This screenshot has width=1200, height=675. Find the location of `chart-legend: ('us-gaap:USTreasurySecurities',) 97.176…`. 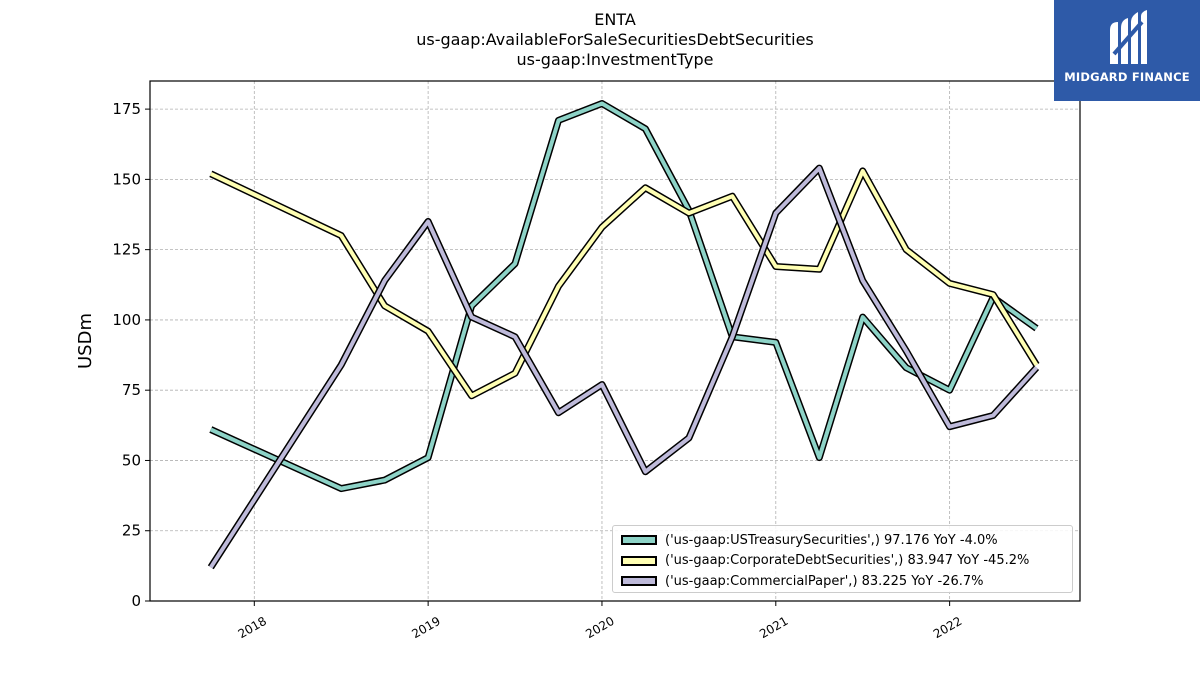

chart-legend: ('us-gaap:USTreasurySecurities',) 97.176… is located at coordinates (842, 559).